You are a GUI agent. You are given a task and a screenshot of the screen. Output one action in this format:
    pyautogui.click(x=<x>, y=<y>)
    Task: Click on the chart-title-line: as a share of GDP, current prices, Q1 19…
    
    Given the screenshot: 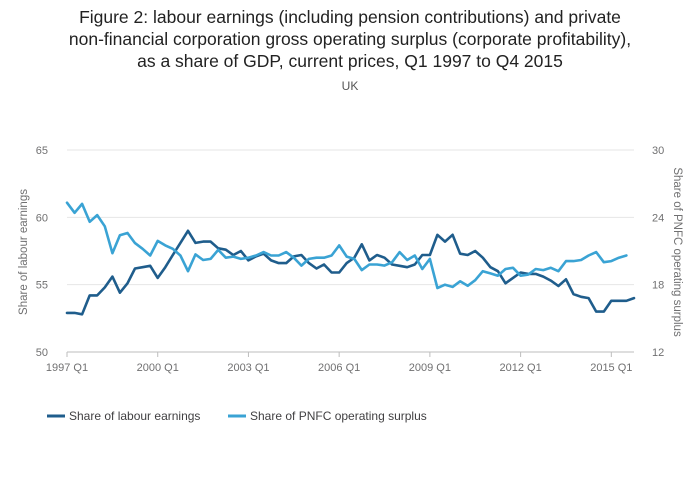 What is the action you would take?
    pyautogui.click(x=350, y=61)
    